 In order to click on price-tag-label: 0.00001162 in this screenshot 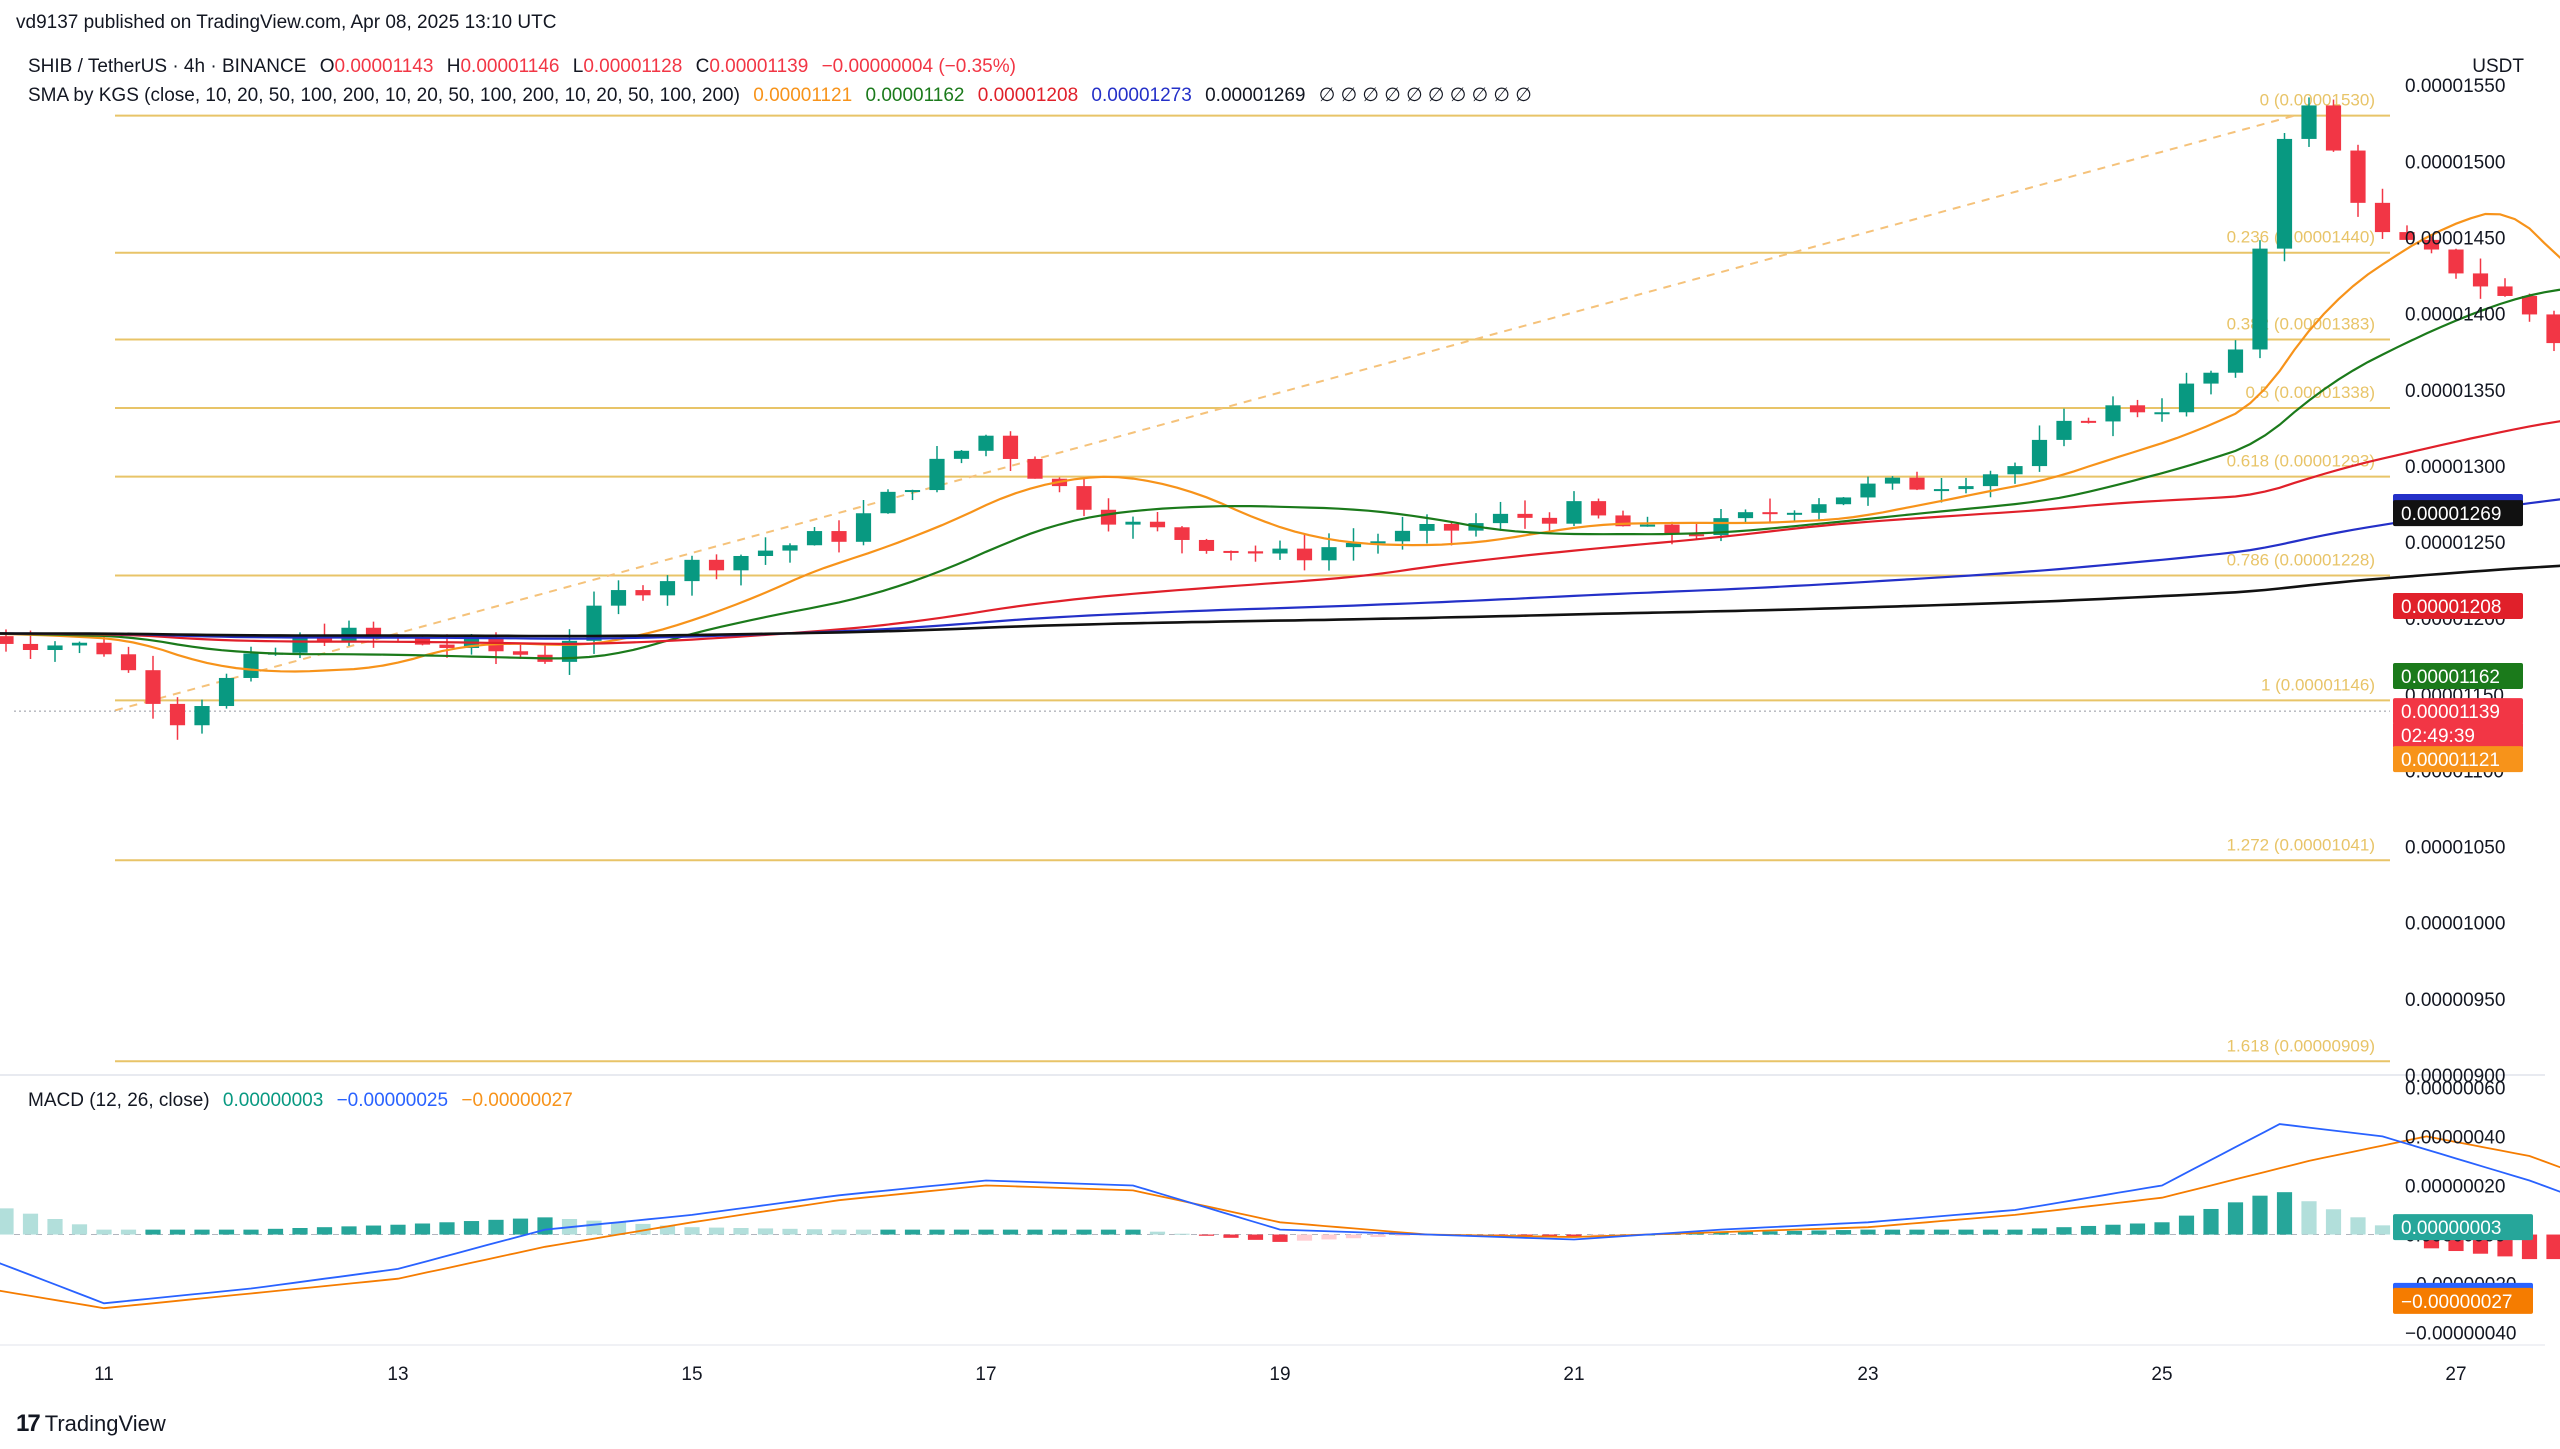, I will do `click(2450, 677)`.